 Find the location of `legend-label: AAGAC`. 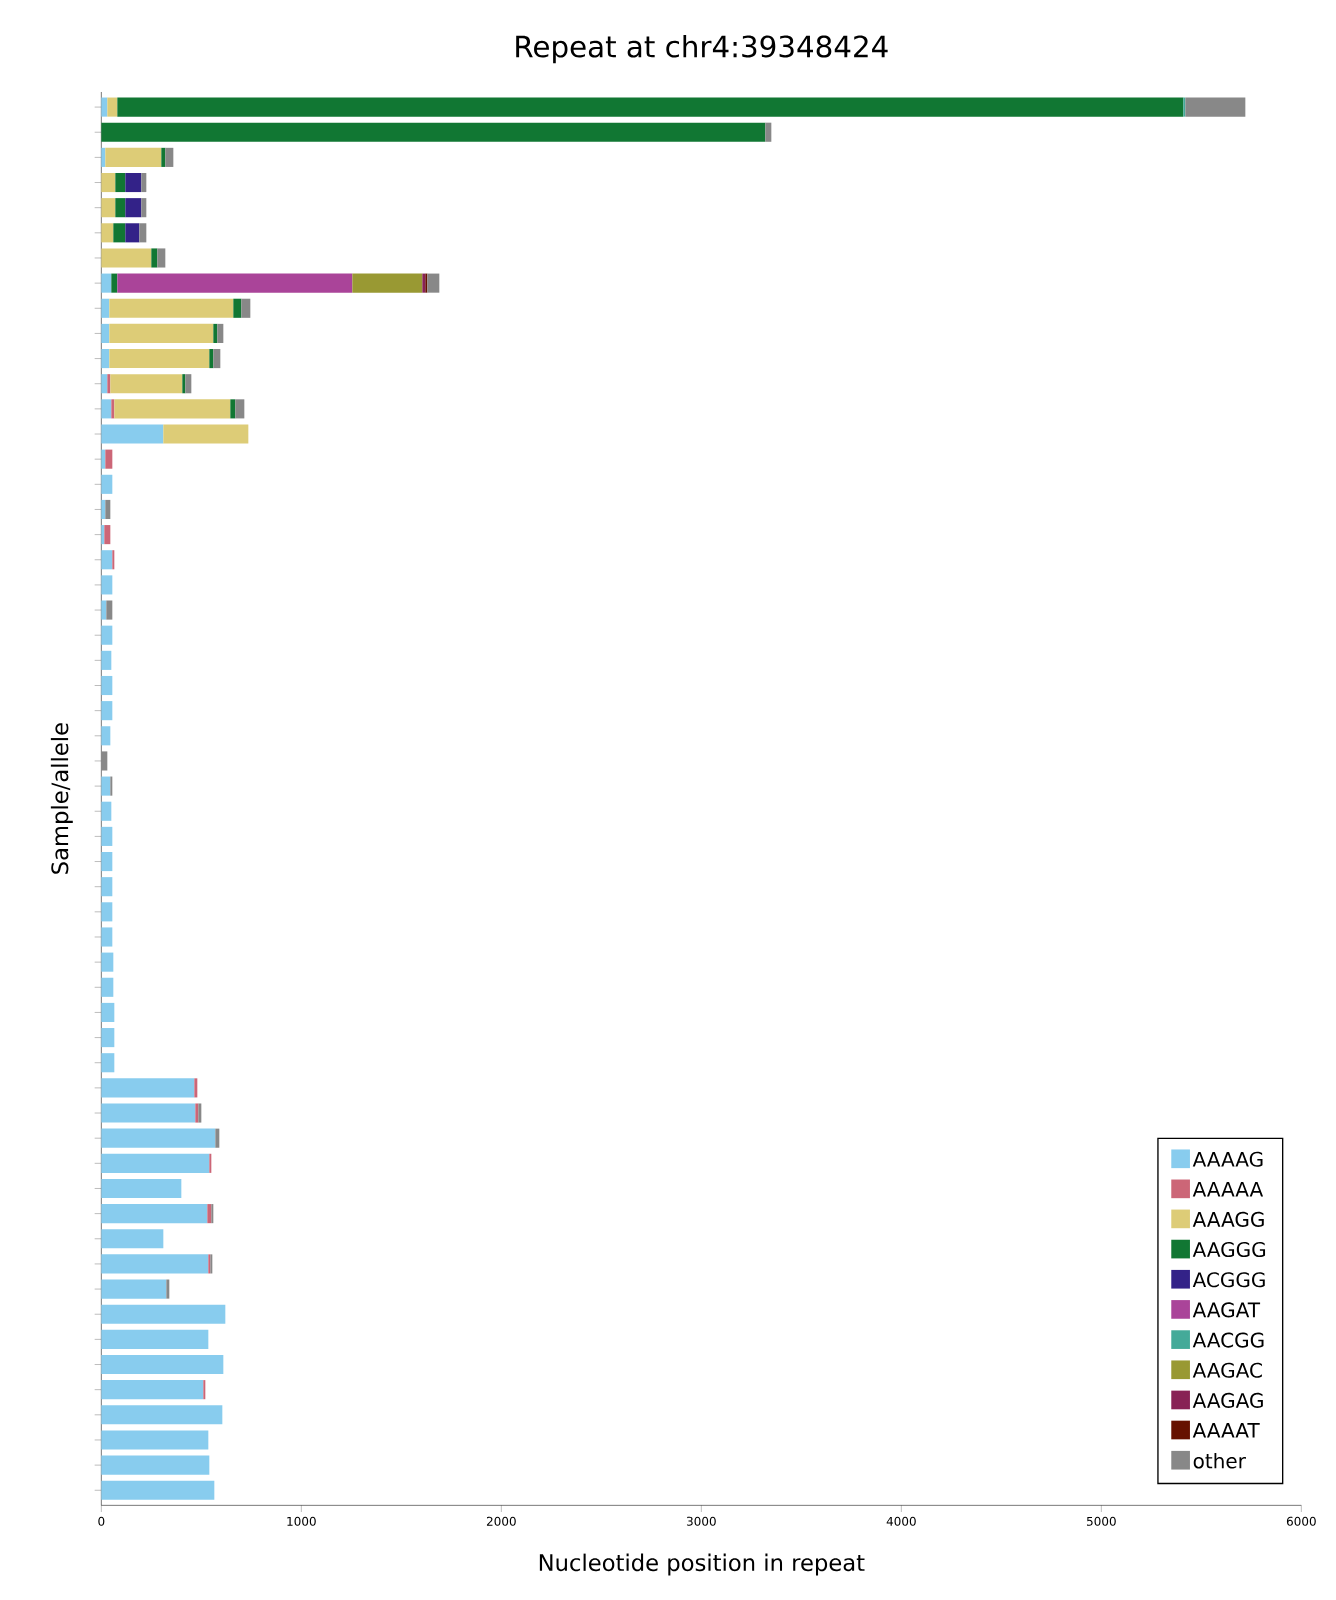

legend-label: AAGAC is located at coordinates (1227, 1370).